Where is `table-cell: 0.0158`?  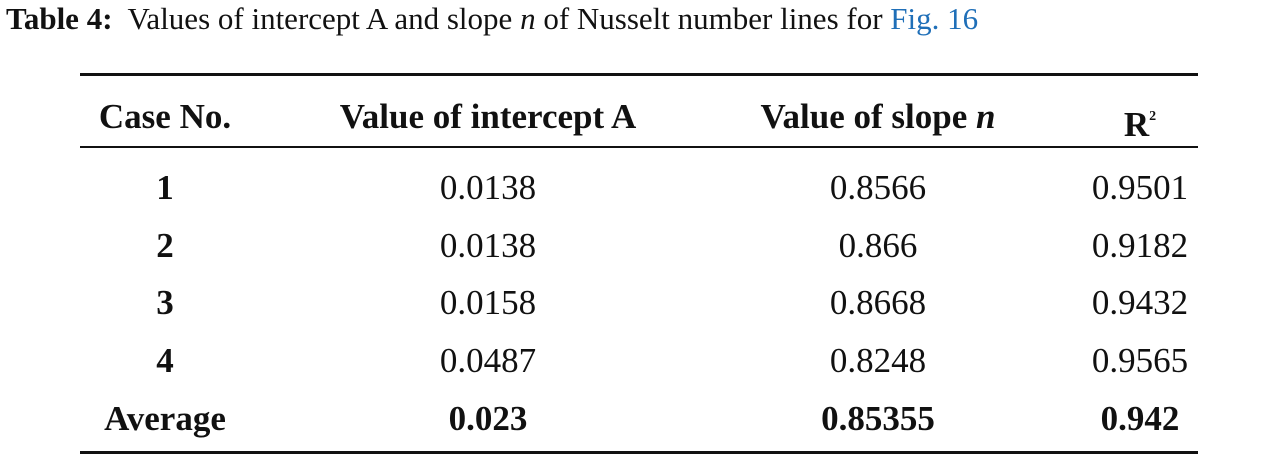
table-cell: 0.0158 is located at coordinates (488, 302).